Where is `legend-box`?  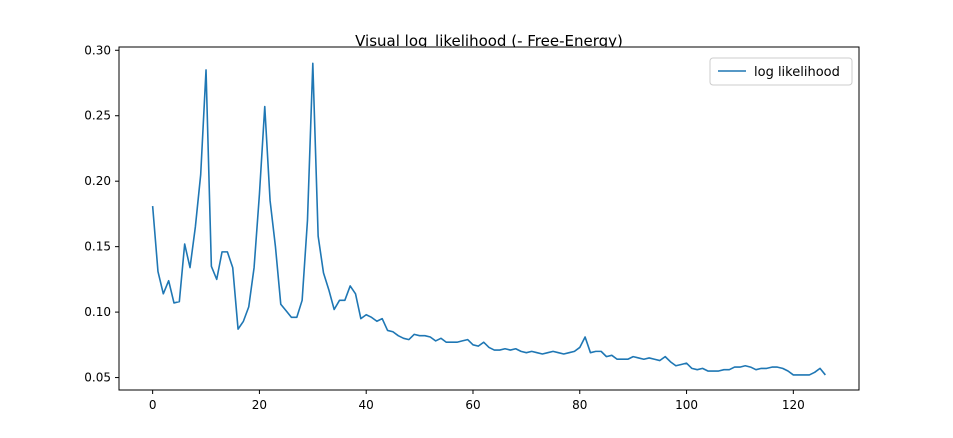
legend-box is located at coordinates (781, 71).